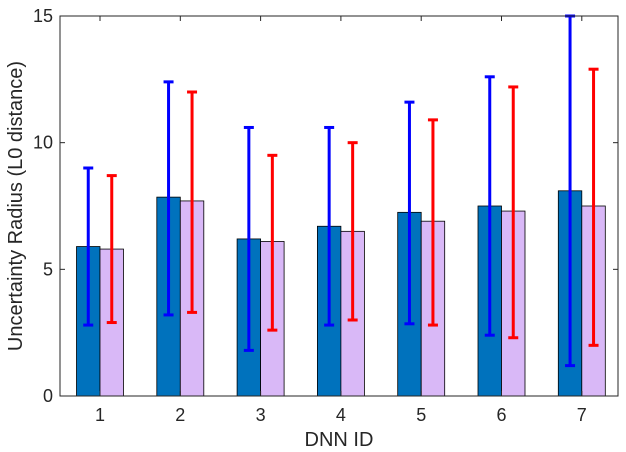 The height and width of the screenshot is (452, 626). I want to click on y-tick-label-0: 0, so click(48, 396).